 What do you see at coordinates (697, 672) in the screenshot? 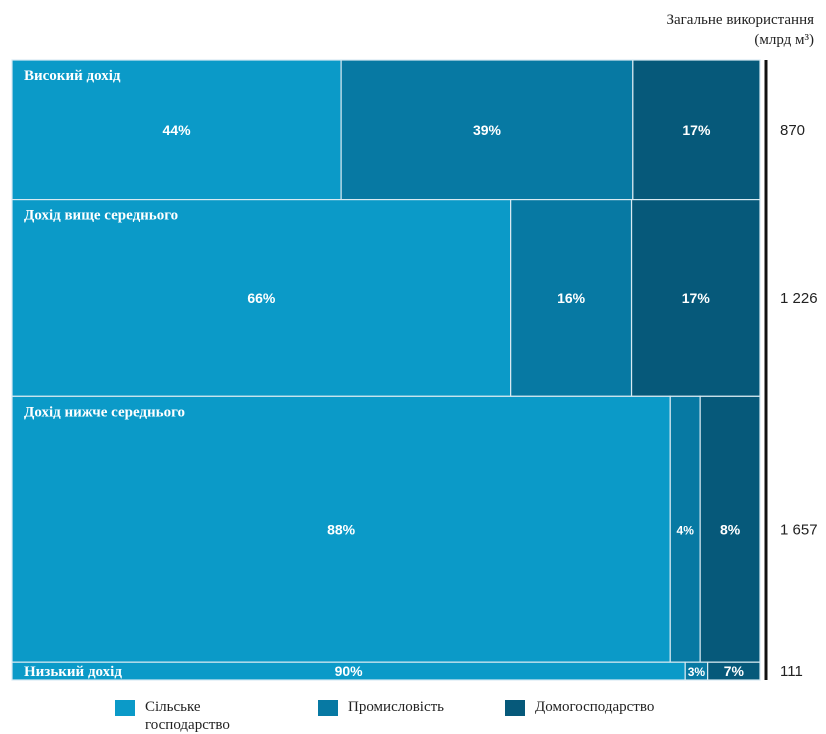
I see `data-label-industry-4: 3%` at bounding box center [697, 672].